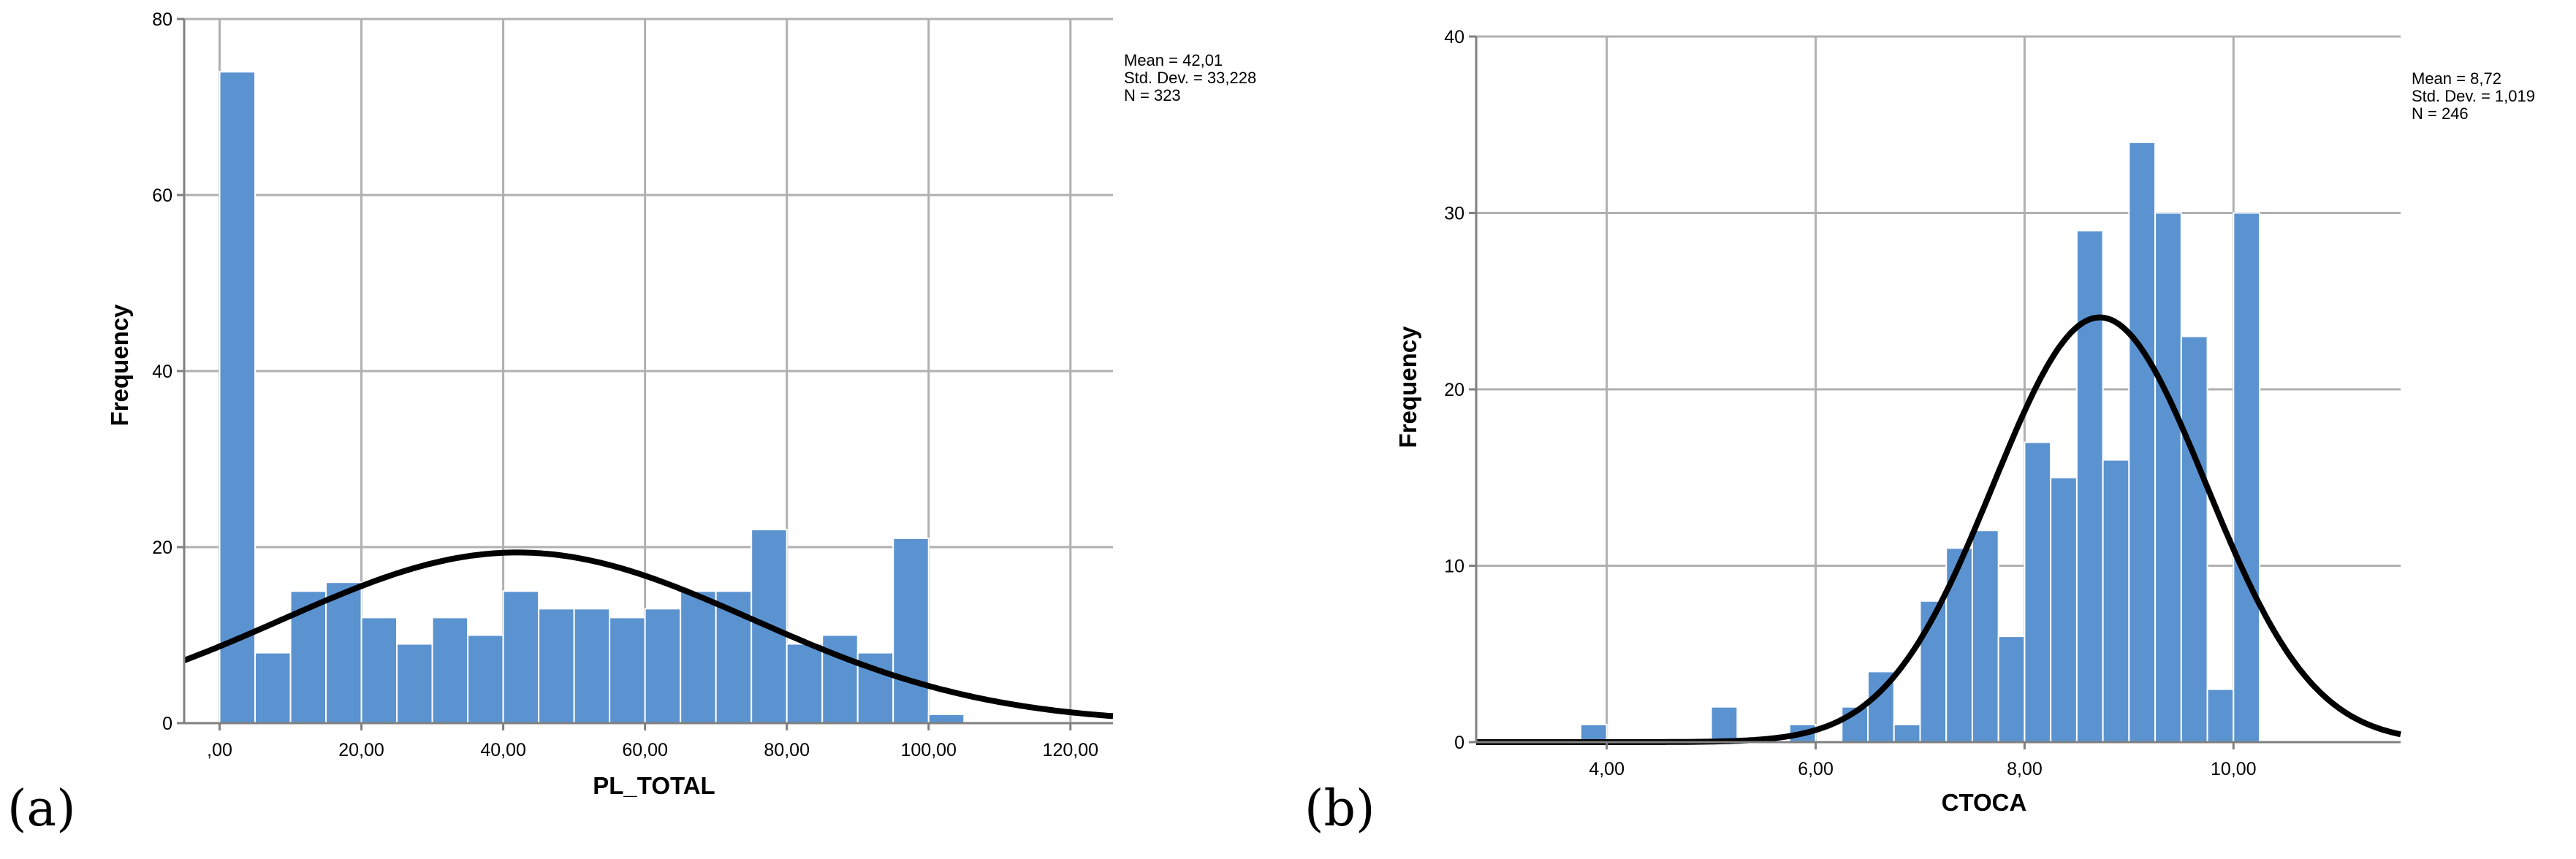  I want to click on x-tick-label: 40,00, so click(503, 750).